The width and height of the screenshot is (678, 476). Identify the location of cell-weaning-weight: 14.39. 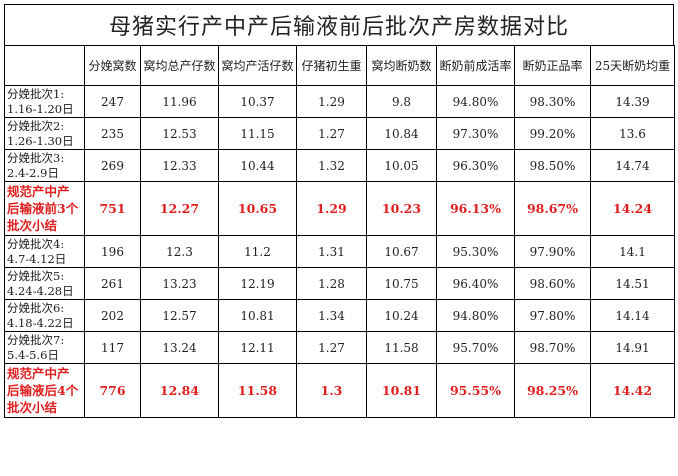
(632, 101).